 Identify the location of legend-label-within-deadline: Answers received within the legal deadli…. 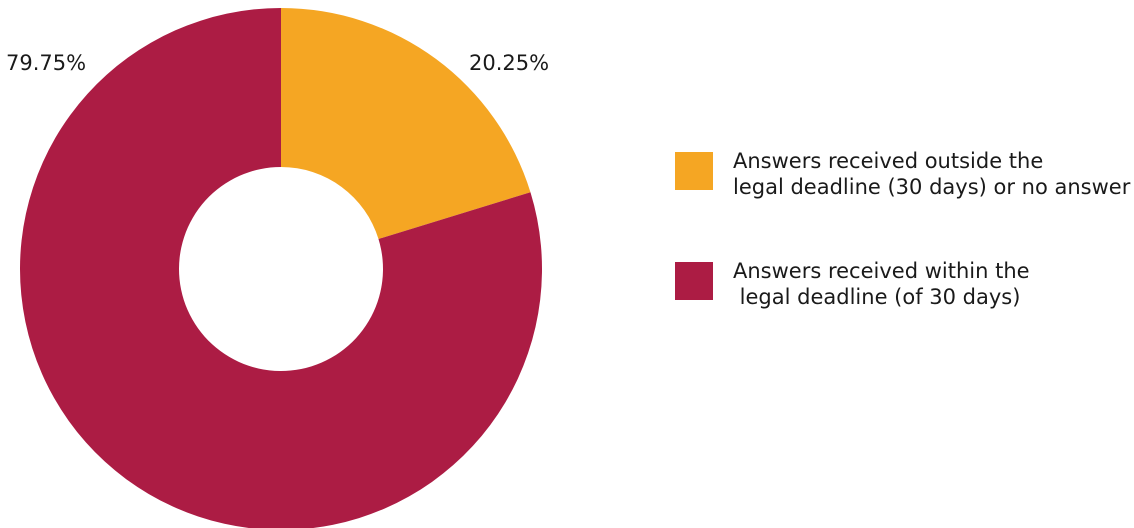
(884, 284).